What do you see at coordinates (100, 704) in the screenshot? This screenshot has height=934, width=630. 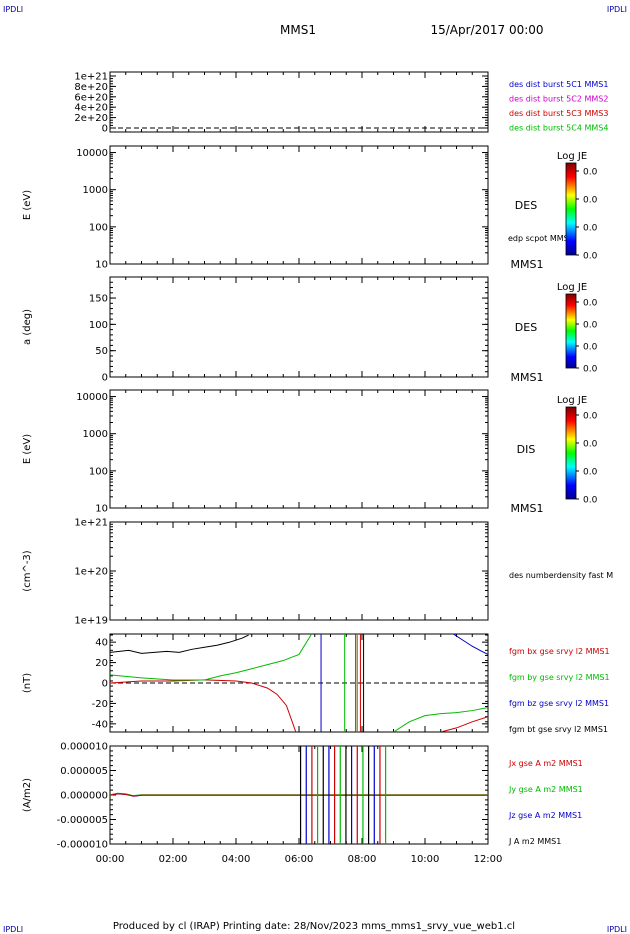 I see `y-tick-label: -20` at bounding box center [100, 704].